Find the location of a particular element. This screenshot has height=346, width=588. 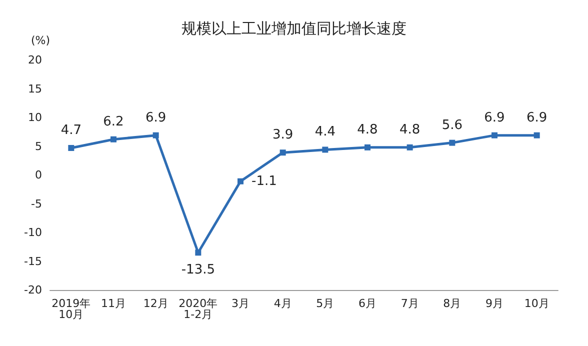

y-tick-label: -20 is located at coordinates (33, 290).